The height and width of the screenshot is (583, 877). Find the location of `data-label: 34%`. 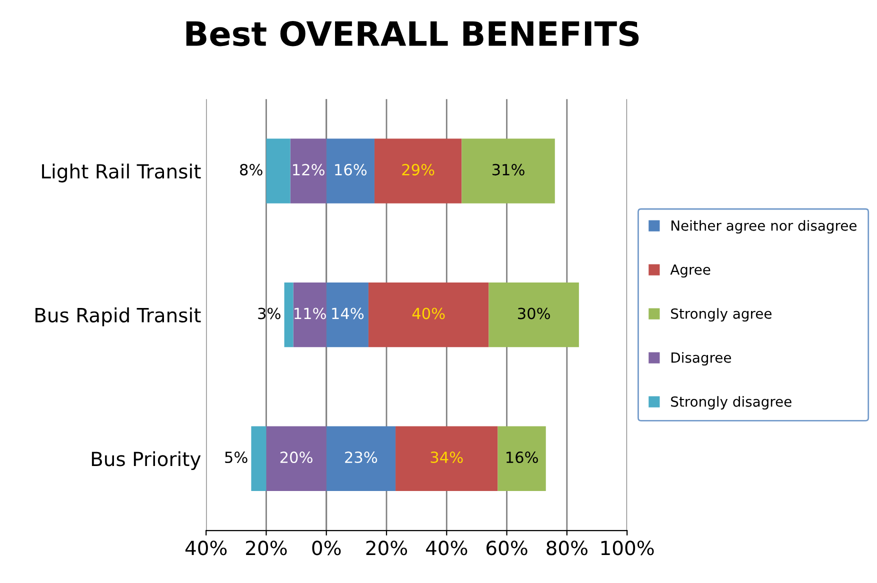

data-label: 34% is located at coordinates (446, 458).